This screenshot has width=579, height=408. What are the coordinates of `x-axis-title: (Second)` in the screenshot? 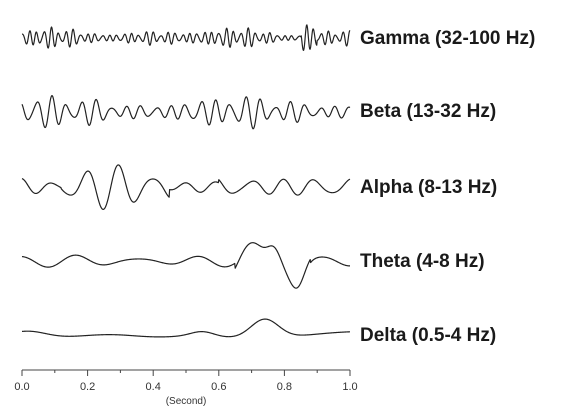 It's located at (186, 401).